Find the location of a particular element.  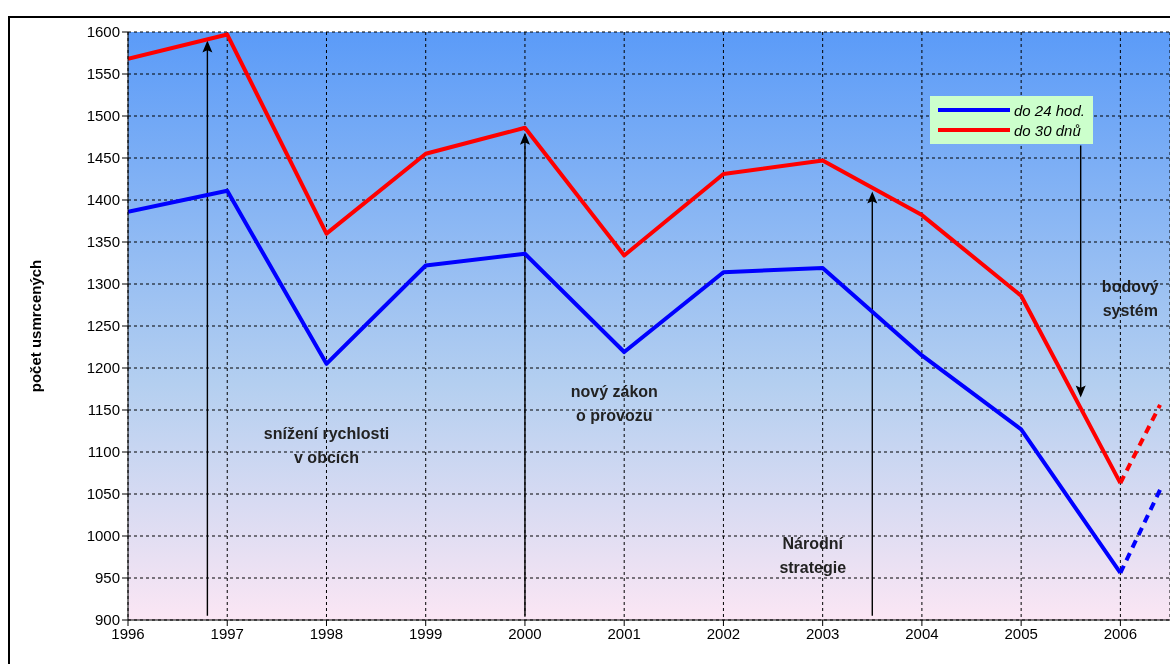

y-tick-label: 1450 is located at coordinates (103, 158).